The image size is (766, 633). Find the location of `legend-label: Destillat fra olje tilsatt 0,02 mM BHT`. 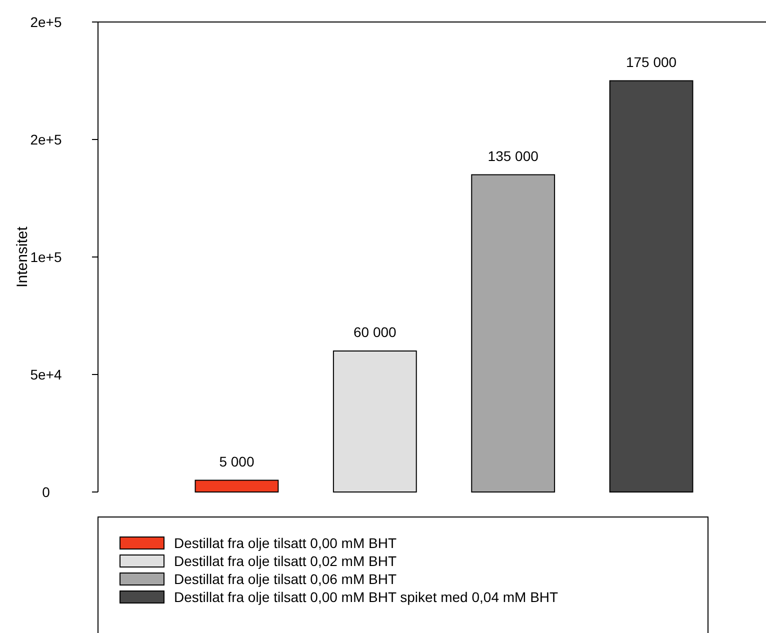

legend-label: Destillat fra olje tilsatt 0,02 mM BHT is located at coordinates (285, 560).